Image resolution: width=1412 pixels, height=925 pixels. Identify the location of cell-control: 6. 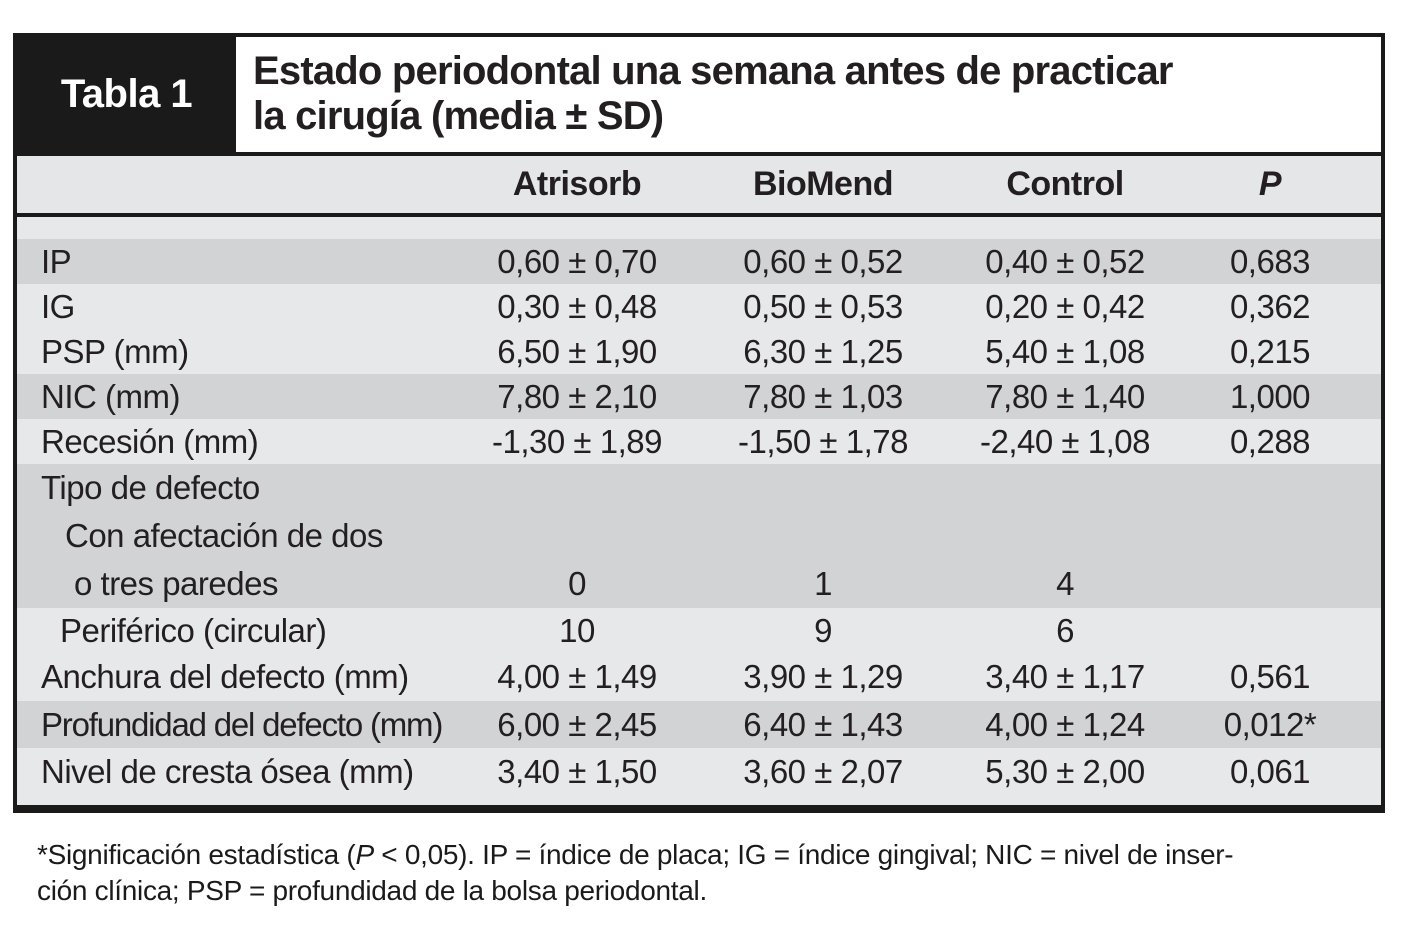
(1065, 630).